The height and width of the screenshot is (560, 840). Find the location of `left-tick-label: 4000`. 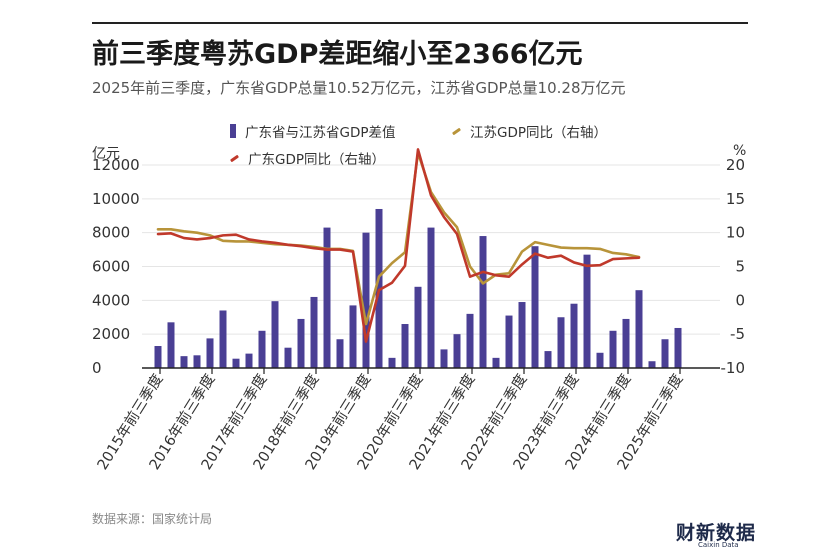

left-tick-label: 4000 is located at coordinates (111, 300).